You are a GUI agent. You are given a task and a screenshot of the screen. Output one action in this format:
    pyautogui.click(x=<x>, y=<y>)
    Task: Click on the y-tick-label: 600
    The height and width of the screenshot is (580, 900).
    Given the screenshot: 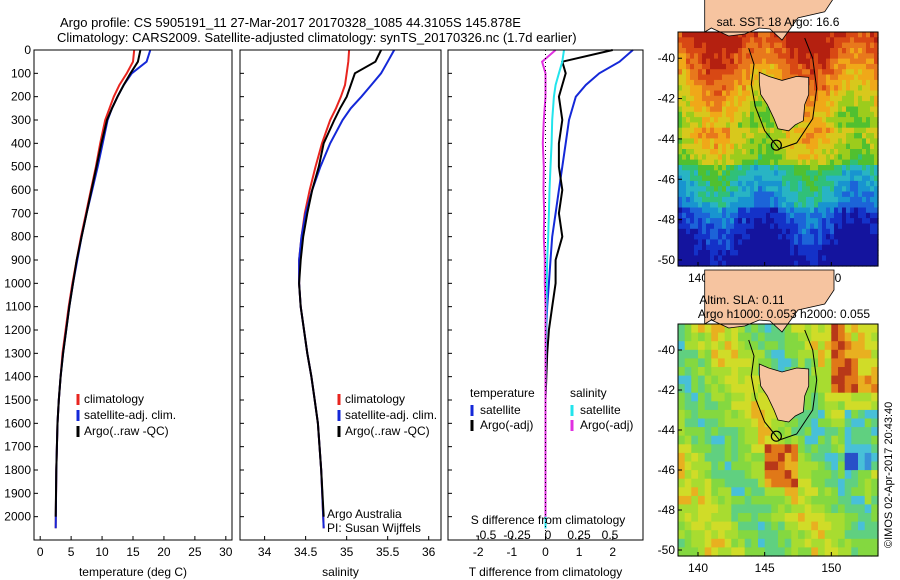 What is the action you would take?
    pyautogui.click(x=21, y=190)
    